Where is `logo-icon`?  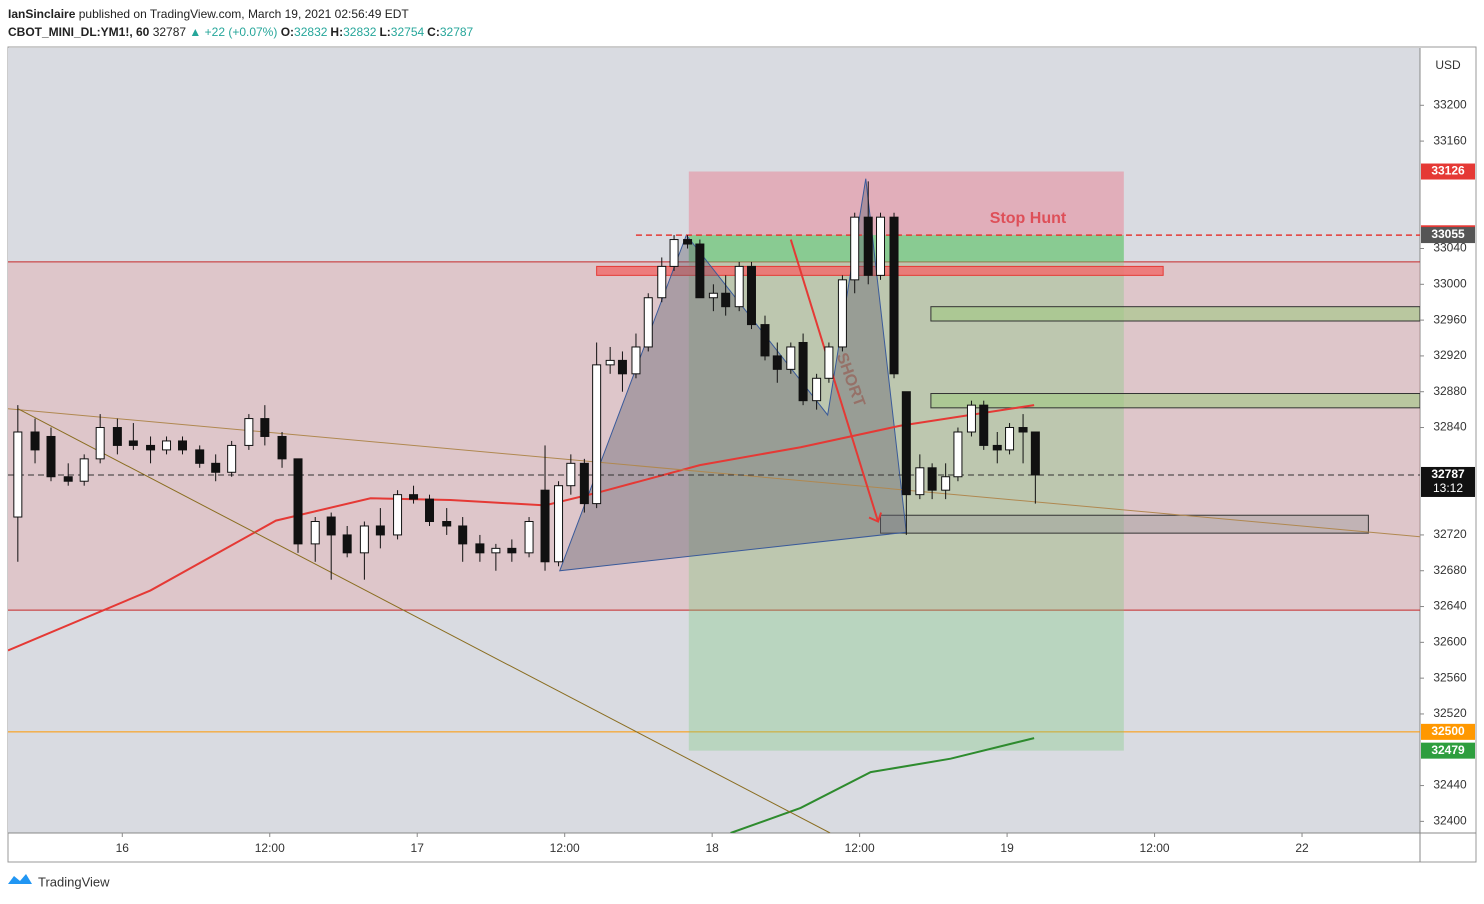 logo-icon is located at coordinates (20, 879).